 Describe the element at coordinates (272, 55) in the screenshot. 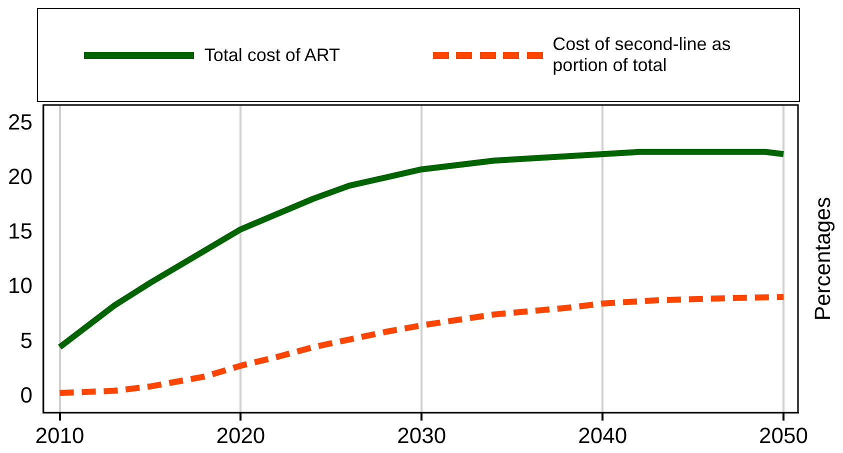

I see `legend-label: Total cost of ART` at that location.